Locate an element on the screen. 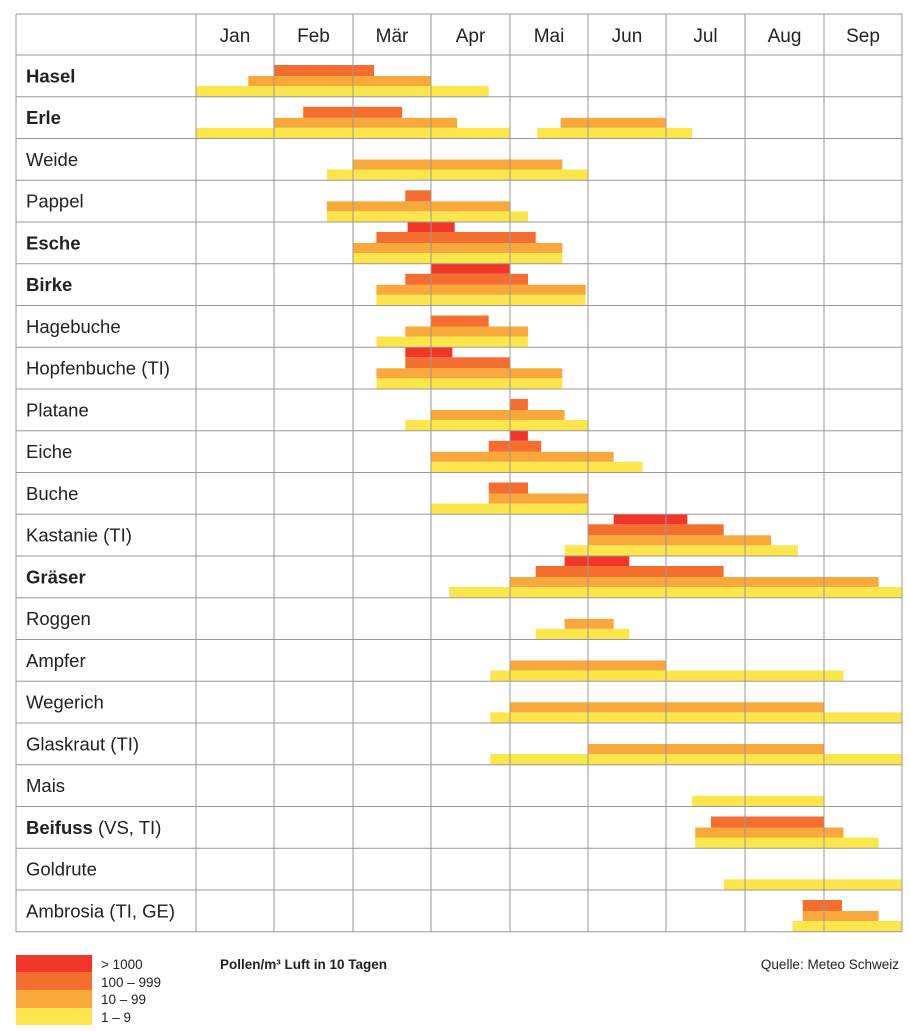 The width and height of the screenshot is (910, 1031). bar-hasel-l1 is located at coordinates (342, 91).